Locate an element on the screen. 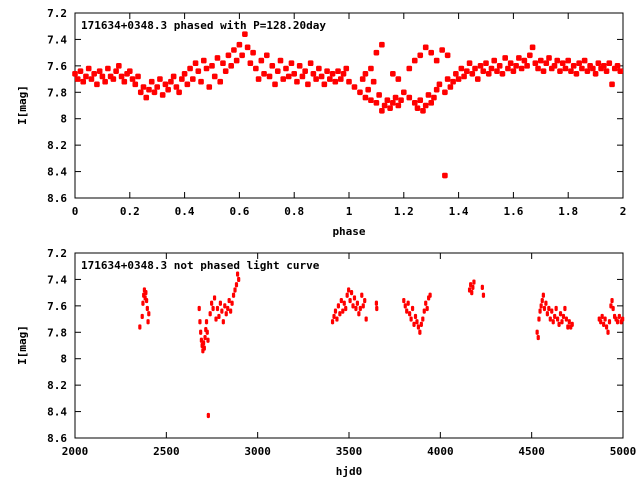 Image resolution: width=640 pixels, height=480 pixels. y-tick-label: 8.6 is located at coordinates (57, 198).